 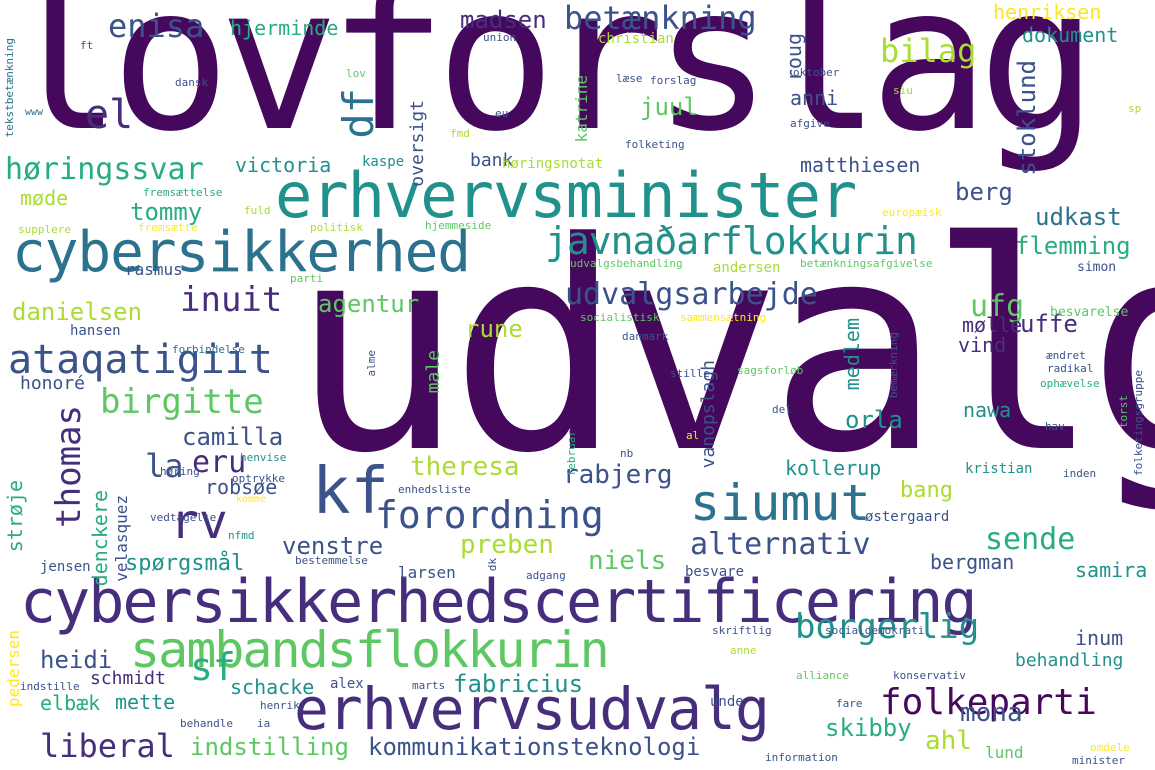 I want to click on word-betaenkningsafgivelse: betænkningsafgivelse, so click(x=866, y=263).